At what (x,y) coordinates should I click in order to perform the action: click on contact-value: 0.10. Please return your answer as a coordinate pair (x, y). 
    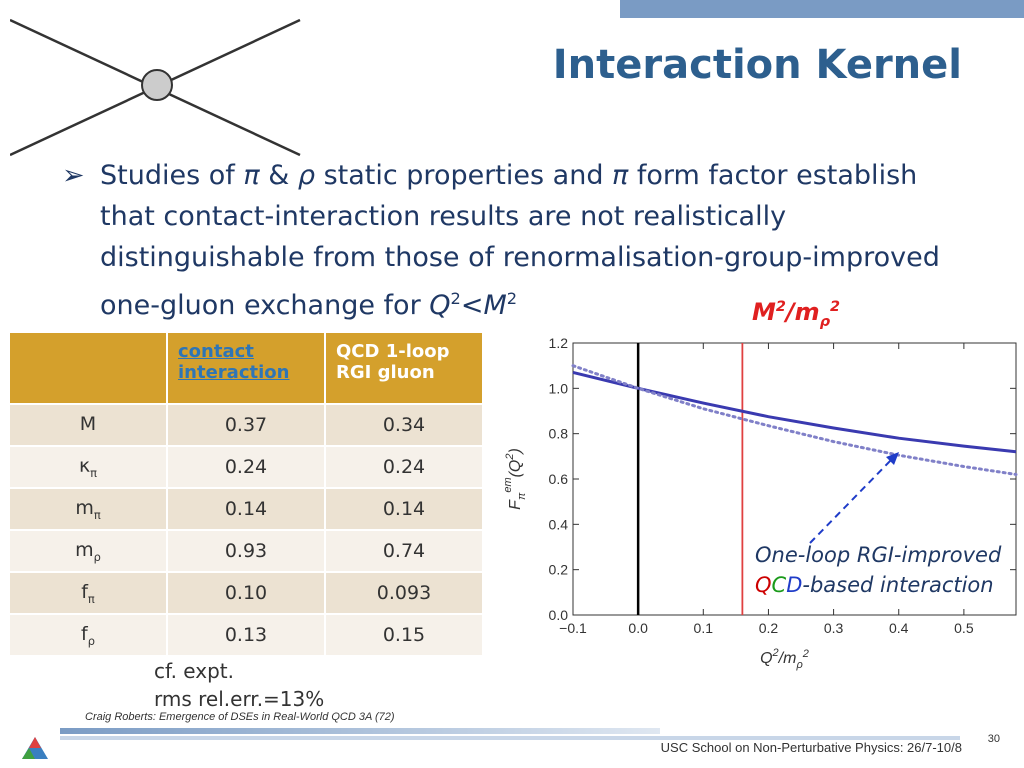
    Looking at the image, I should click on (246, 592).